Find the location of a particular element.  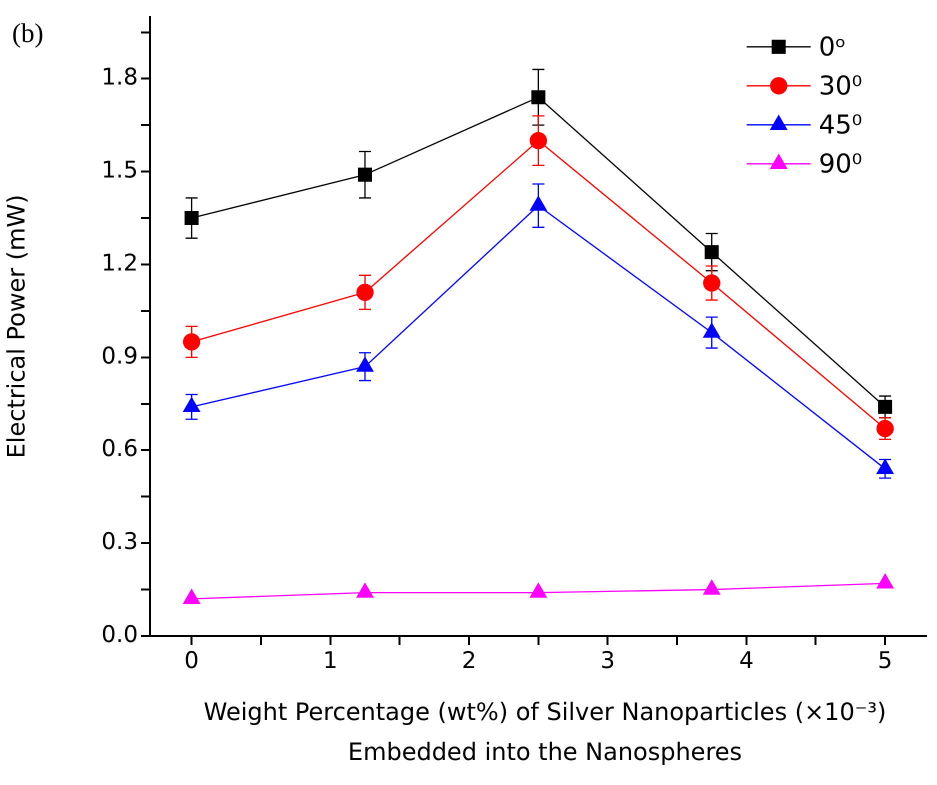

y-axis-title: Electrical Power (mW) is located at coordinates (16, 326).